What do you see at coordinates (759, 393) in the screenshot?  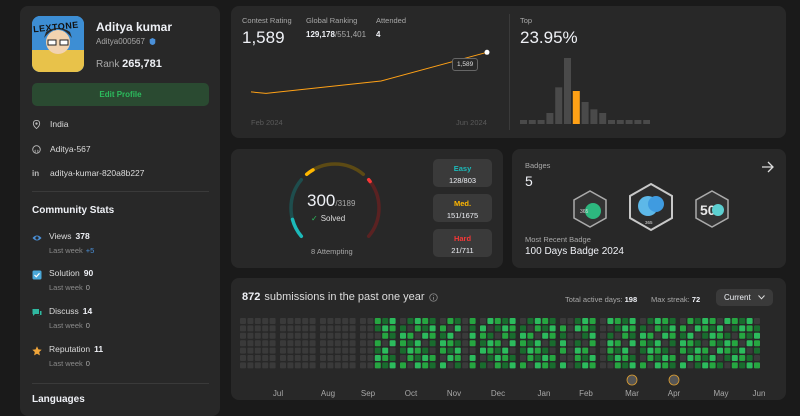 I see `month-label: Jun` at bounding box center [759, 393].